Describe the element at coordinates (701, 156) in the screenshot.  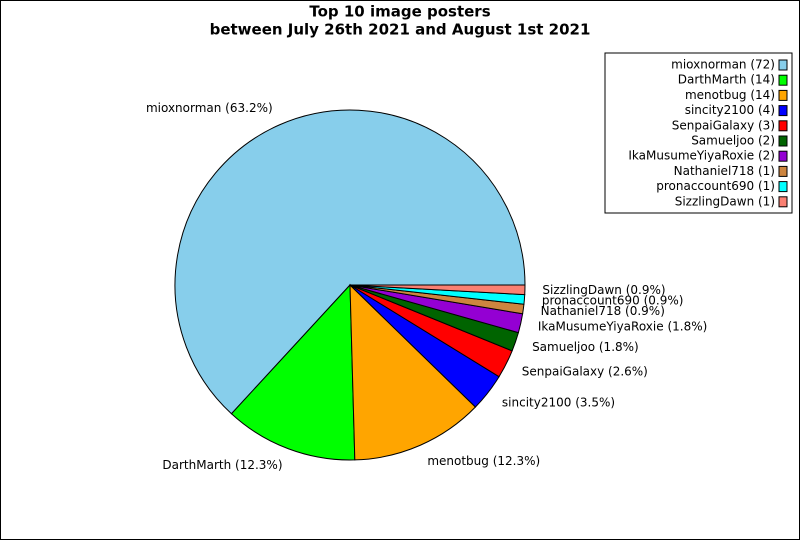
I see `legend-label: IkaMusumeYiyaRoxie (2)` at that location.